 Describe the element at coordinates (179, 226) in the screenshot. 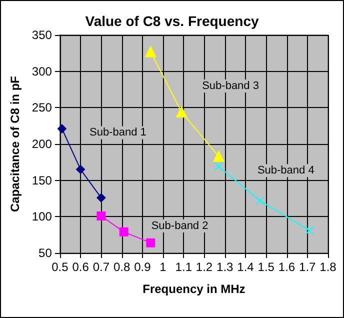

I see `series-label: Sub-band 2` at that location.